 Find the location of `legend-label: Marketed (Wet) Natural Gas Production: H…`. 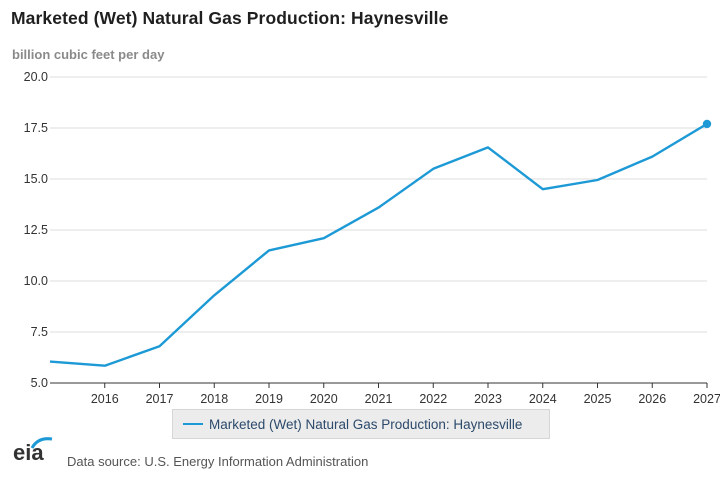

legend-label: Marketed (Wet) Natural Gas Production: H… is located at coordinates (366, 424).